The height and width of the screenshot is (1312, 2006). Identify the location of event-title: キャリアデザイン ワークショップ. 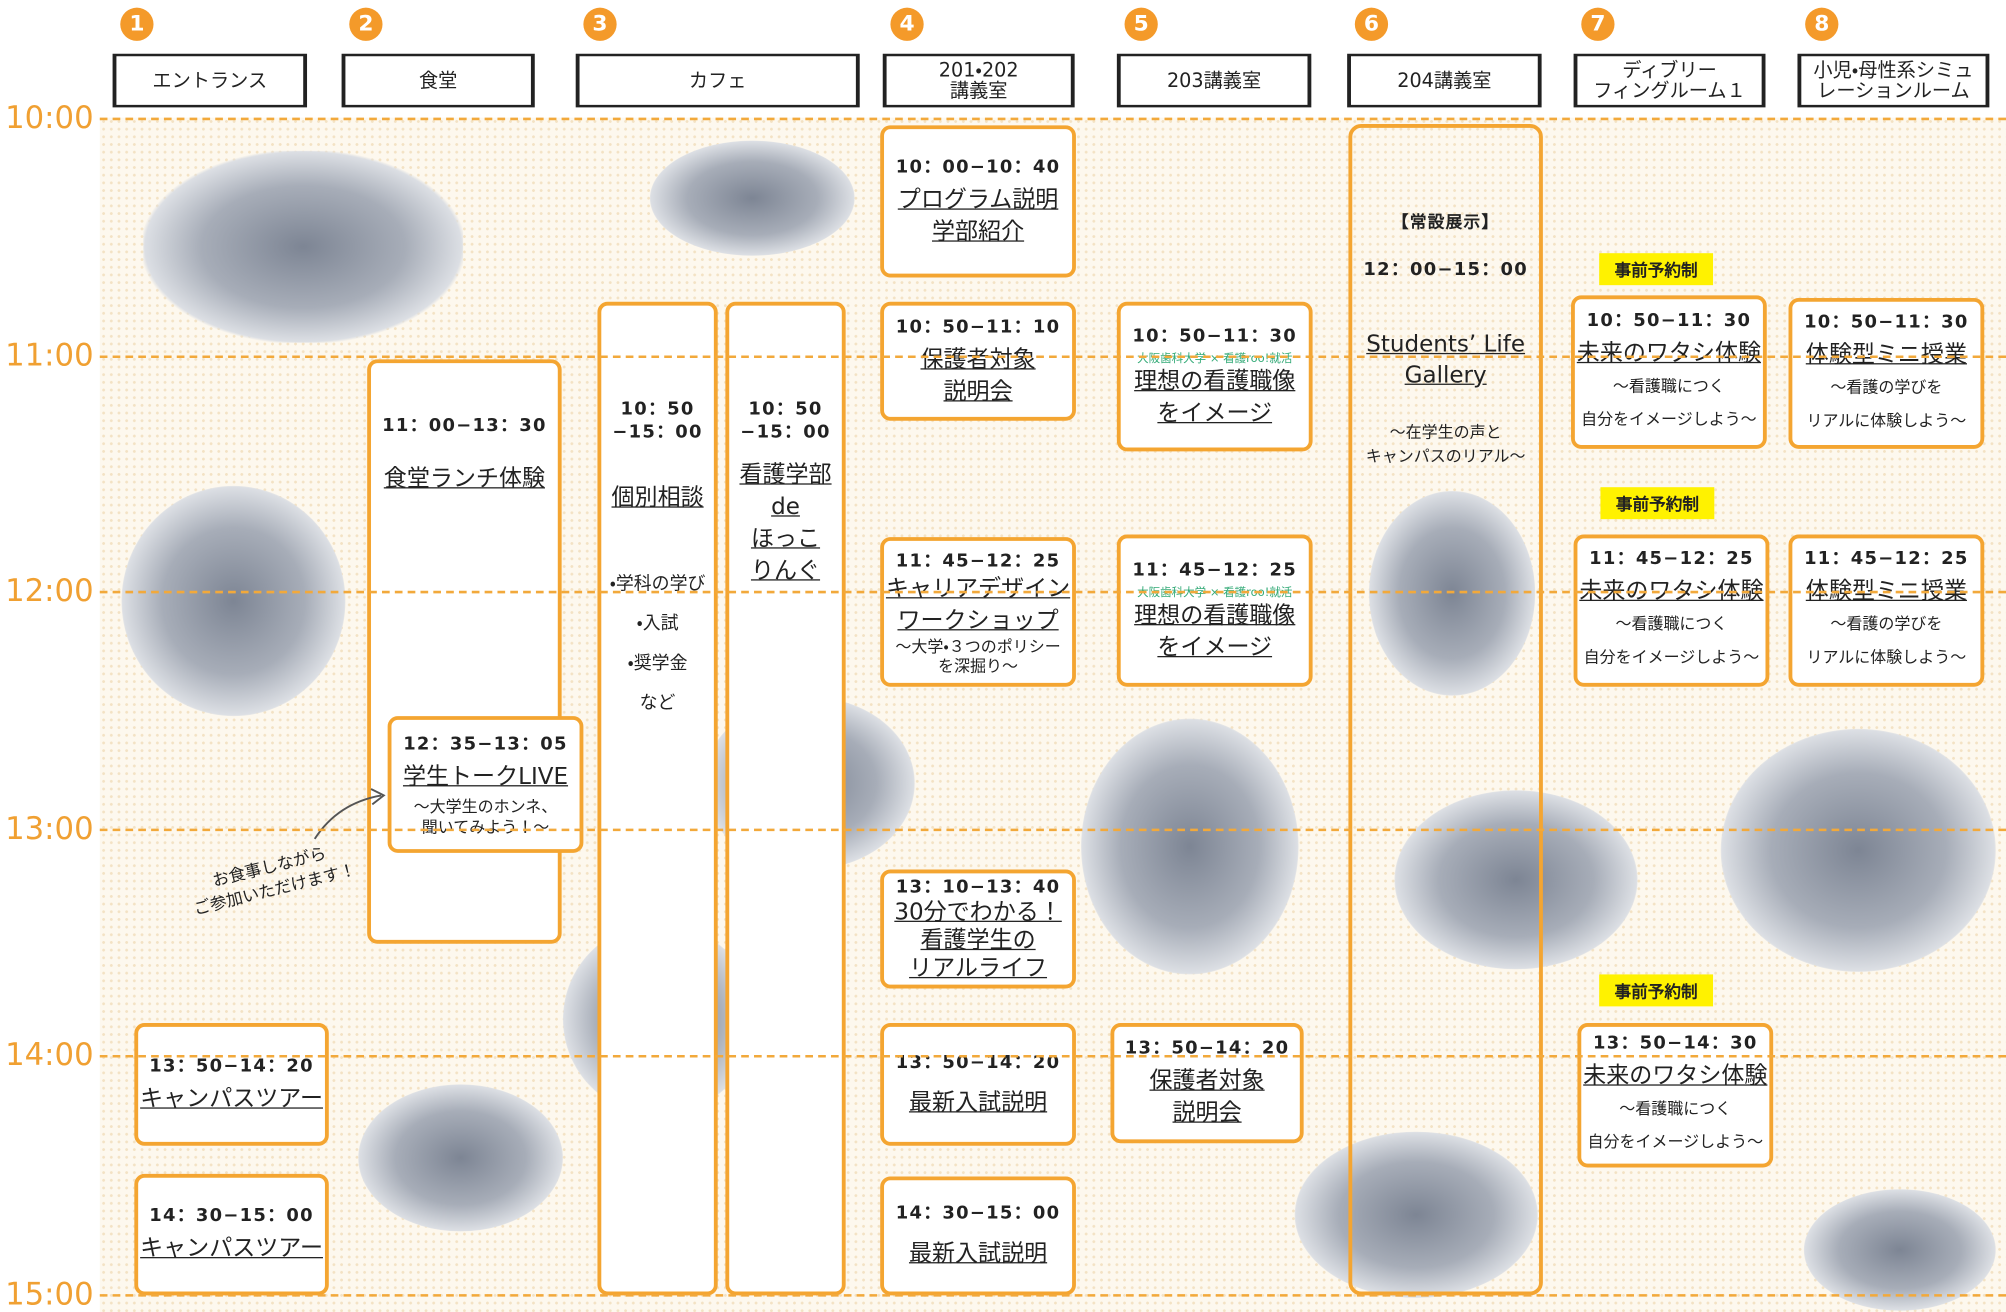
(978, 604).